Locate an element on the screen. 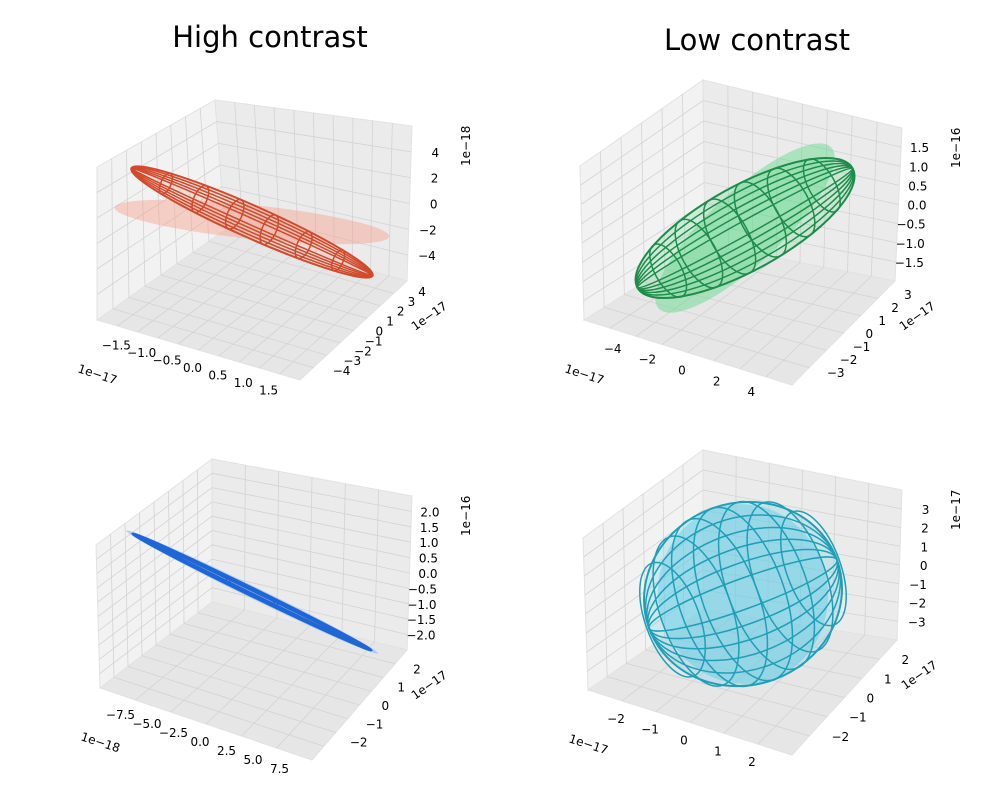  x-tick-label: −7.5 is located at coordinates (120, 715).